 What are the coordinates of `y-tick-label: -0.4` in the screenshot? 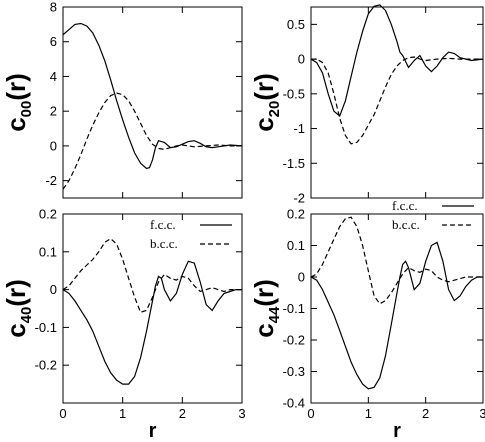 It's located at (294, 403).